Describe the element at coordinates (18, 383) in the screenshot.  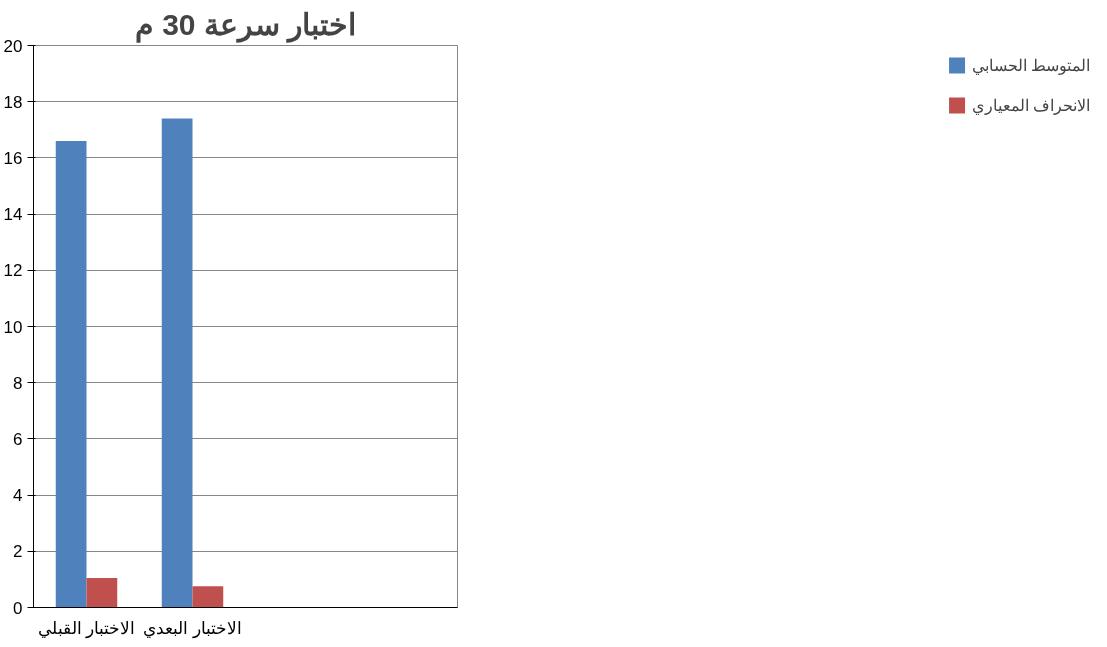
I see `y-tick-label: 8` at that location.